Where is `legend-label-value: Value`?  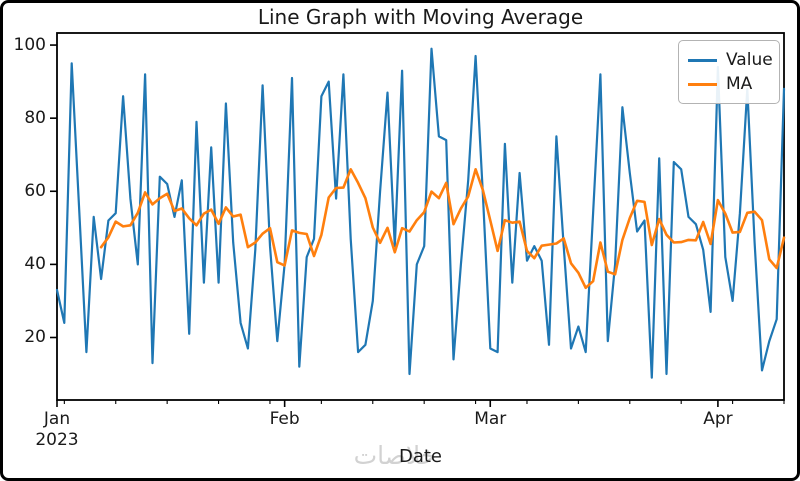 legend-label-value: Value is located at coordinates (749, 60).